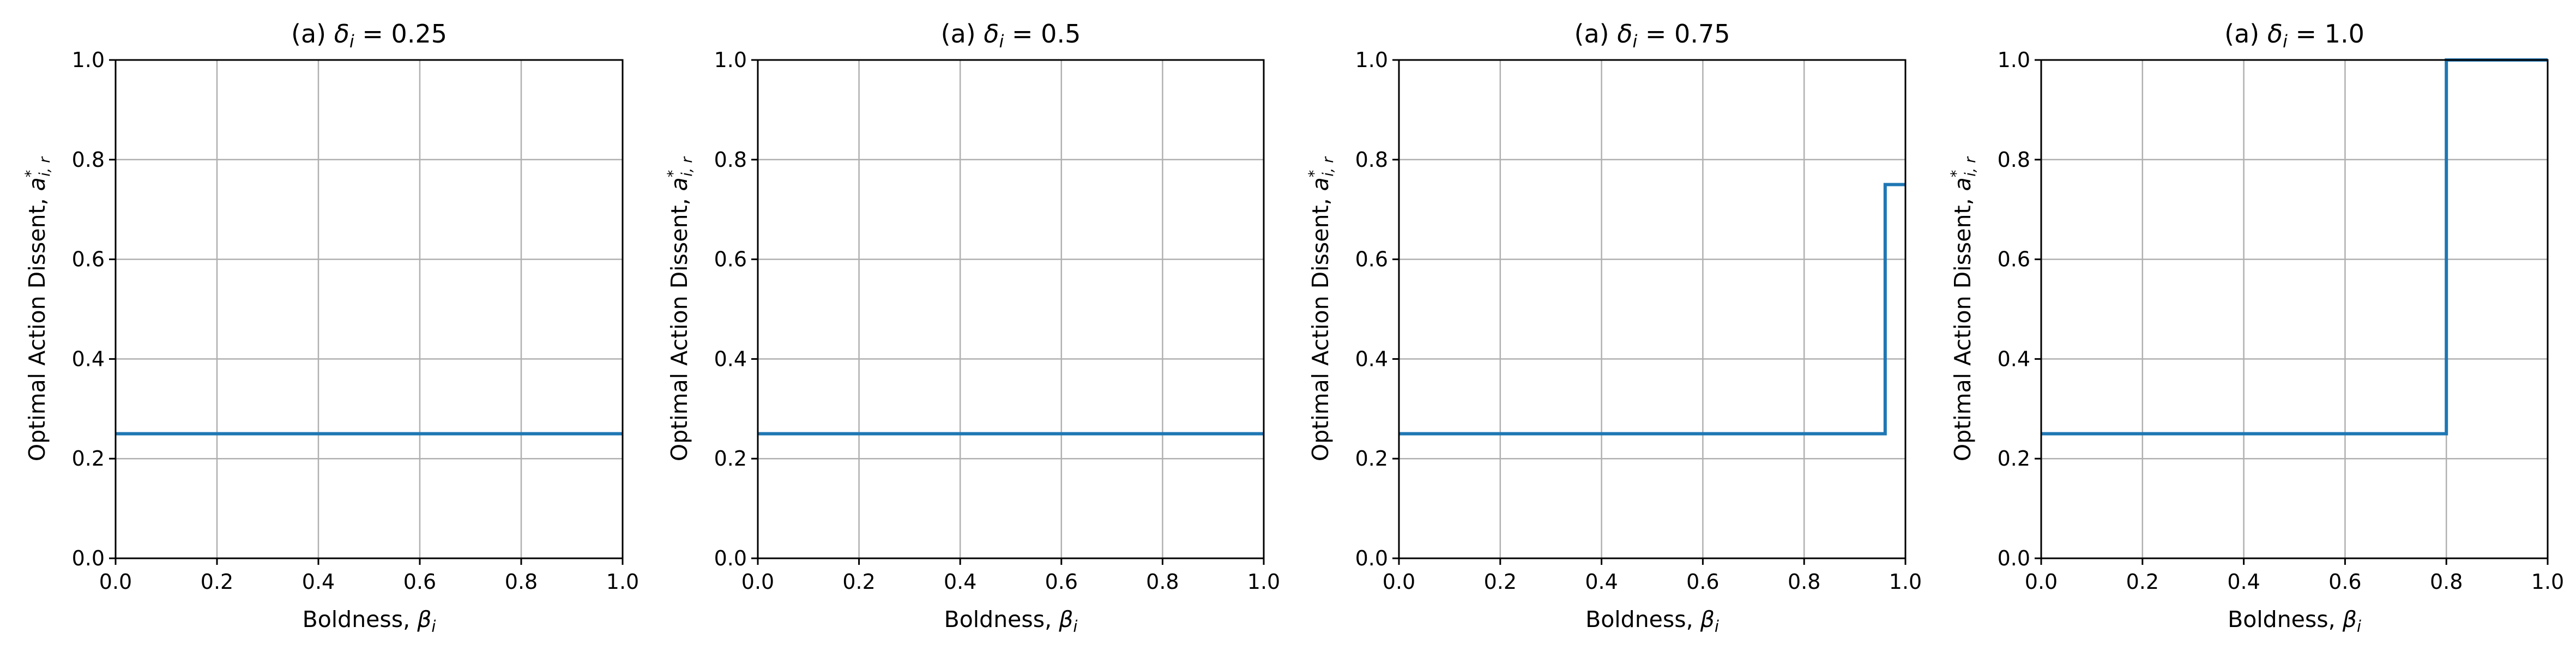 The width and height of the screenshot is (2576, 657). Describe the element at coordinates (1011, 35) in the screenshot. I see `panel-title: (a) δi = 0.5` at that location.